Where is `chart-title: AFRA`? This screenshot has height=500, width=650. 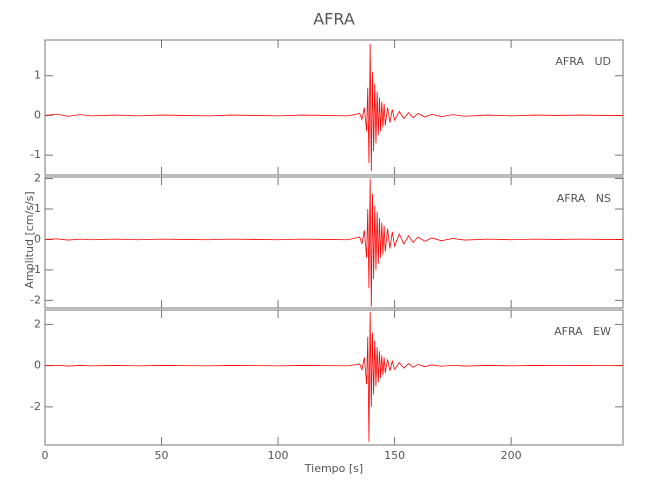
chart-title: AFRA is located at coordinates (334, 19).